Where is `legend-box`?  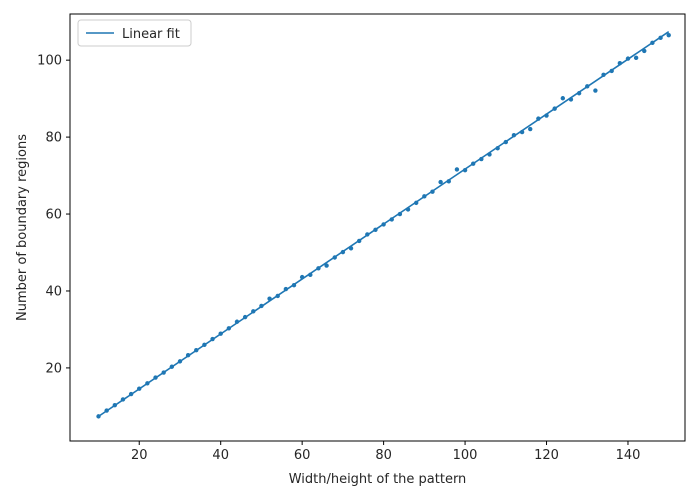 legend-box is located at coordinates (134, 33).